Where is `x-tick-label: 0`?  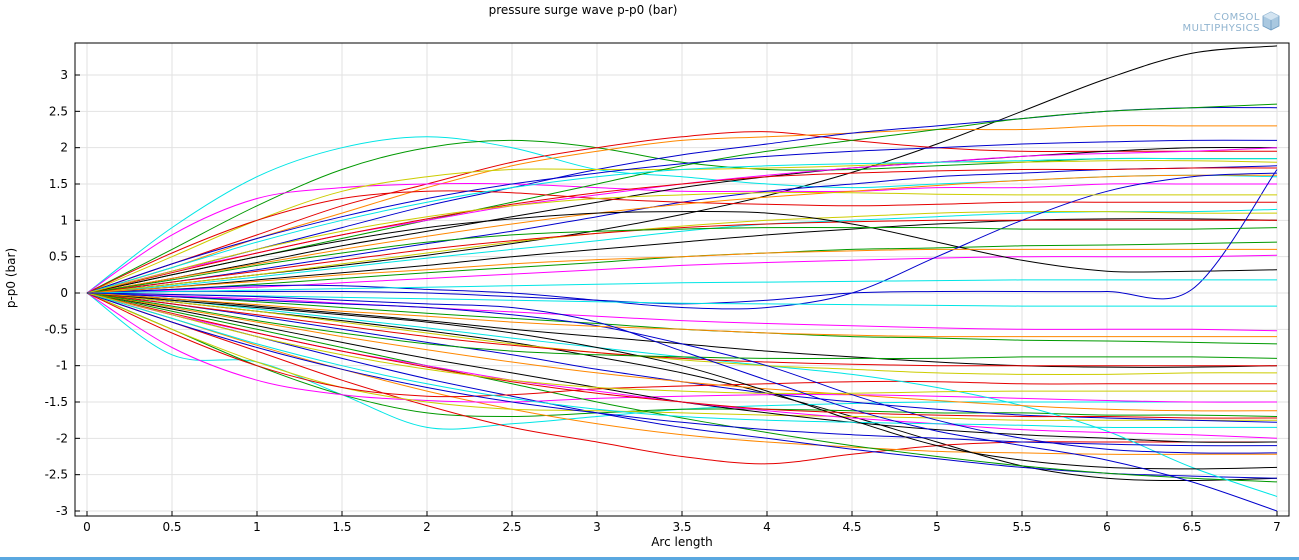 x-tick-label: 0 is located at coordinates (87, 527).